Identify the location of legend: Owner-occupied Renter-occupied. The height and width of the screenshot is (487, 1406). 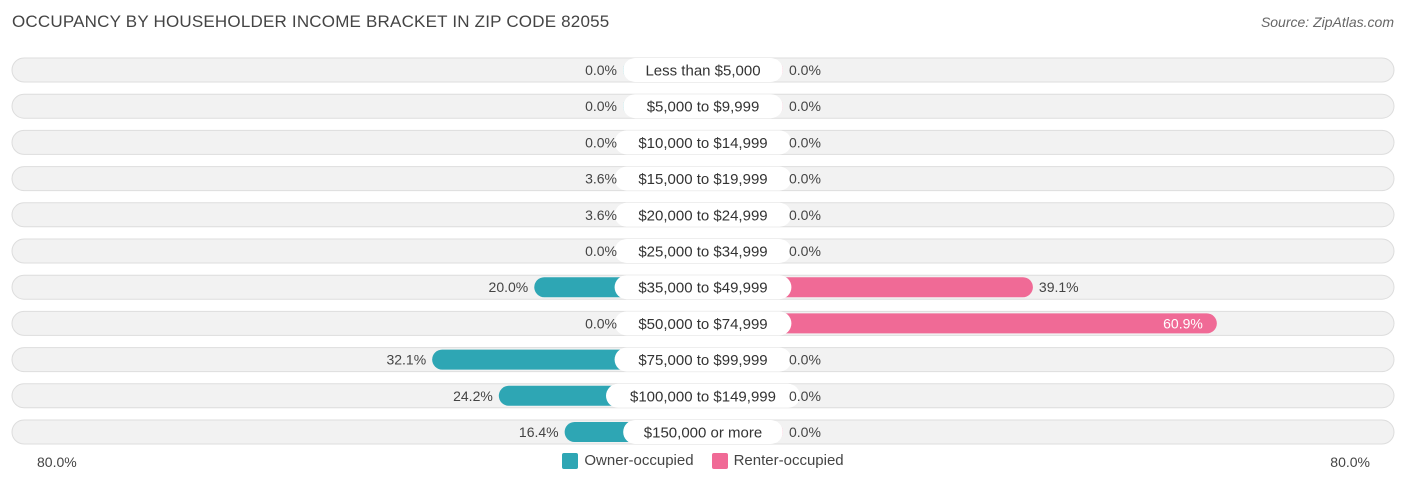
(703, 460).